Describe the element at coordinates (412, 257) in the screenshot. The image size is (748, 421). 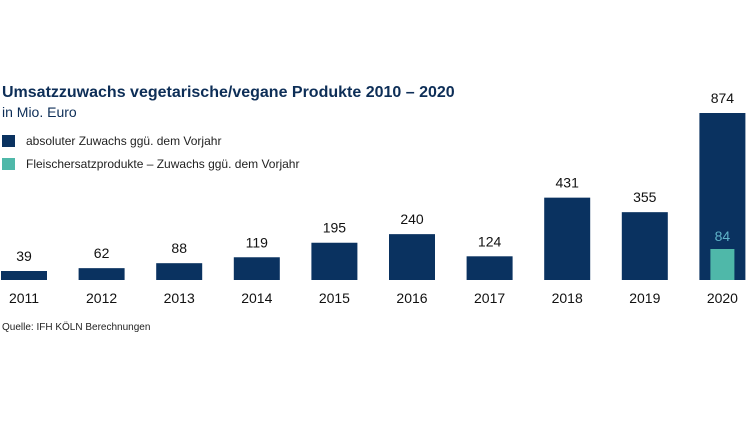
I see `bar-2016` at that location.